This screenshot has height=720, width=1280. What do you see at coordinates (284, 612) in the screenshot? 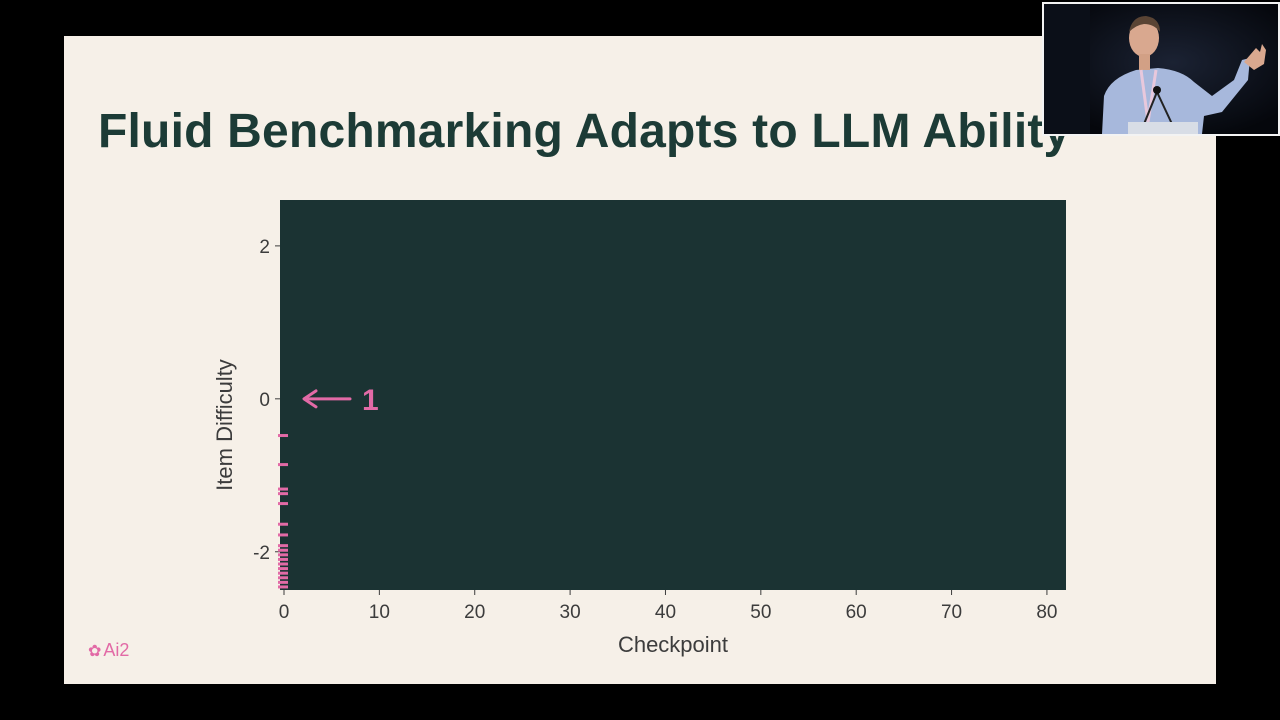
I see `x-tick-label: 0` at bounding box center [284, 612].